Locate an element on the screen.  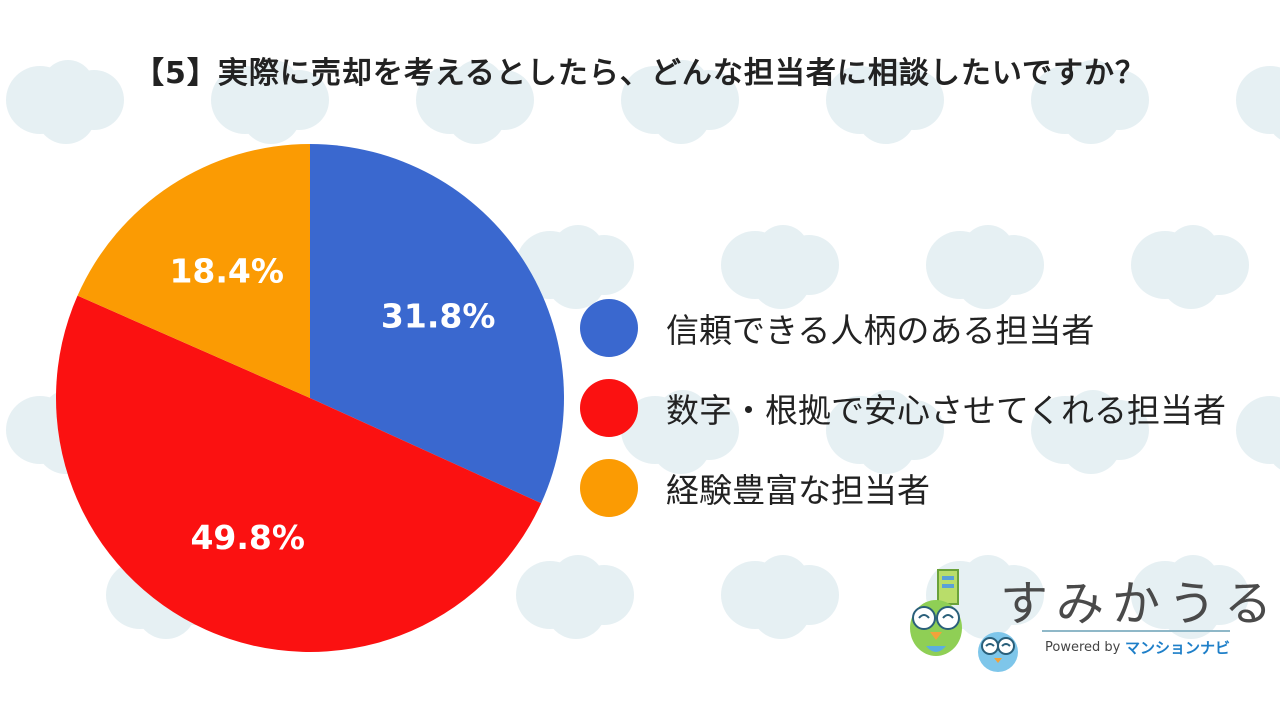
pie-label-0: 31.8% is located at coordinates (438, 316).